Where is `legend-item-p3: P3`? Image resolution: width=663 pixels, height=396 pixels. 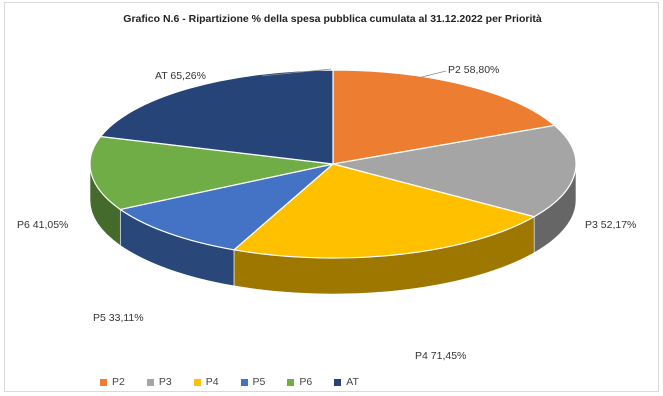 legend-item-p3: P3 is located at coordinates (159, 382).